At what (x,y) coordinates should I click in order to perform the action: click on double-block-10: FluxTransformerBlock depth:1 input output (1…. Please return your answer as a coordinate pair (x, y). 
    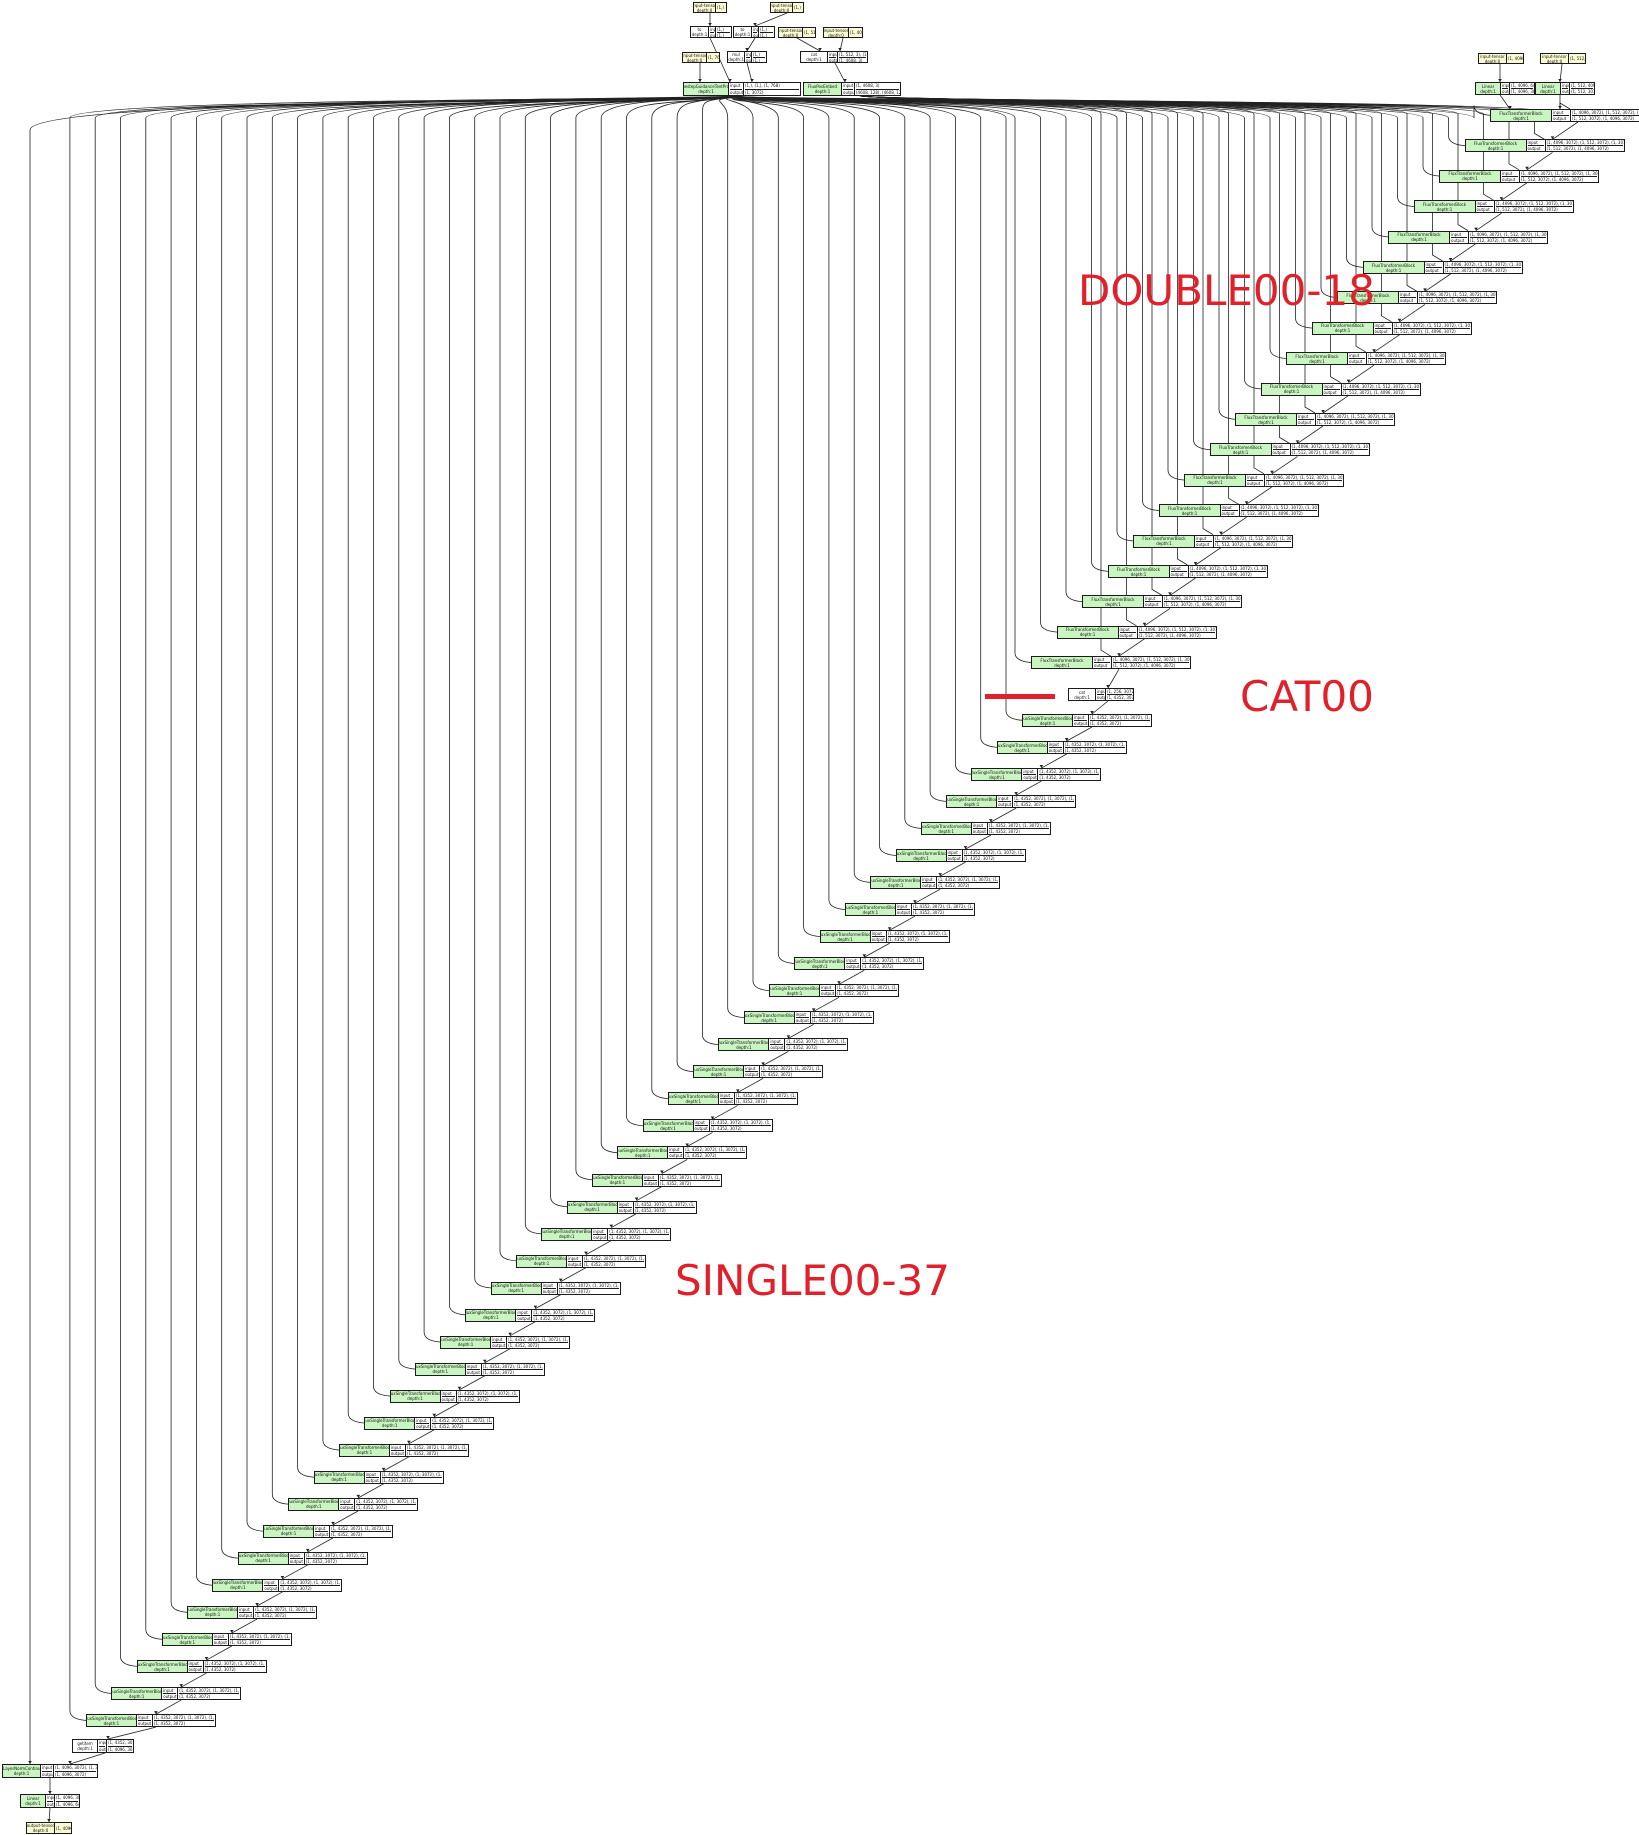
    Looking at the image, I should click on (1315, 419).